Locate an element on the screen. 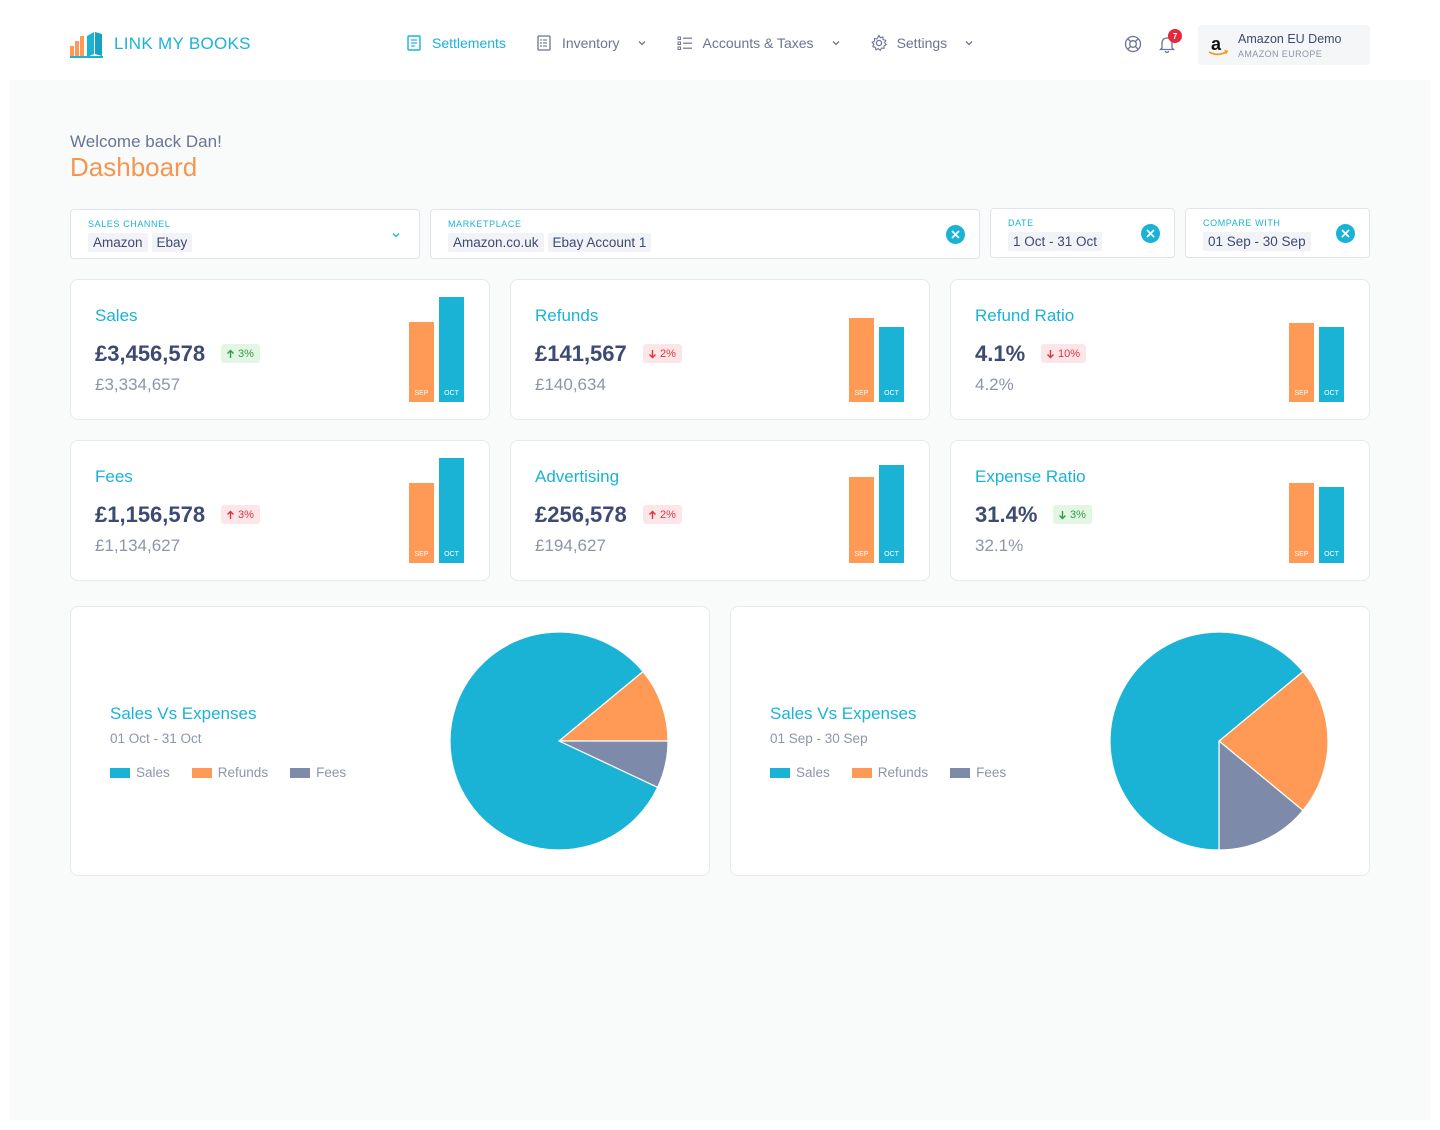  welcome-message: Welcome back Dan! is located at coordinates (146, 141).